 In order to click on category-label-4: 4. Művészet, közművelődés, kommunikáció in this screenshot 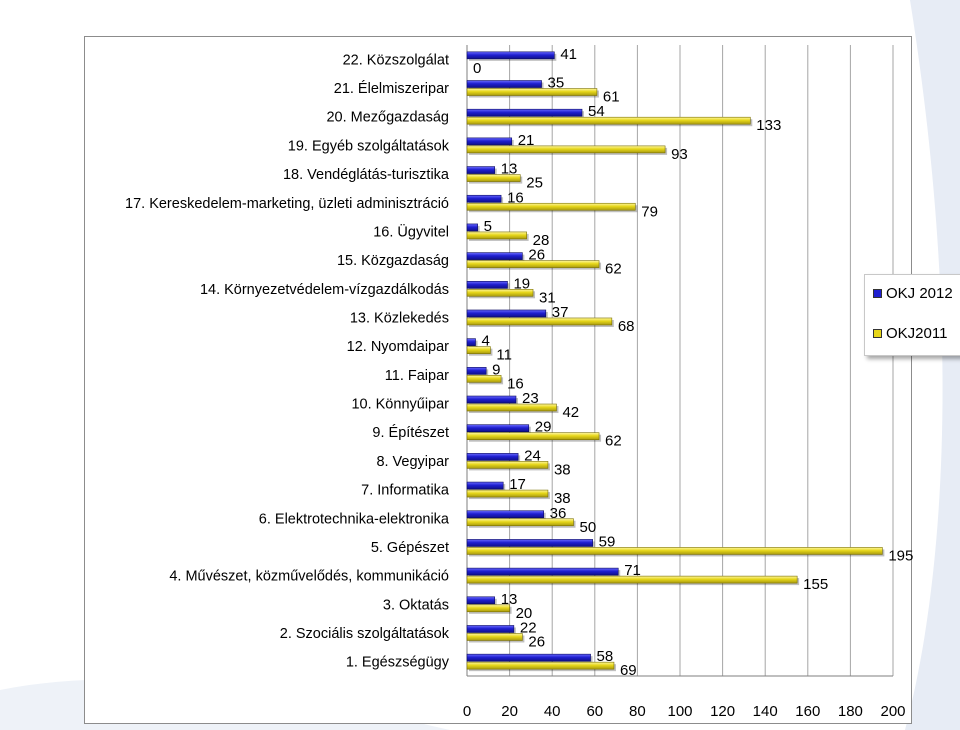, I will do `click(309, 577)`.